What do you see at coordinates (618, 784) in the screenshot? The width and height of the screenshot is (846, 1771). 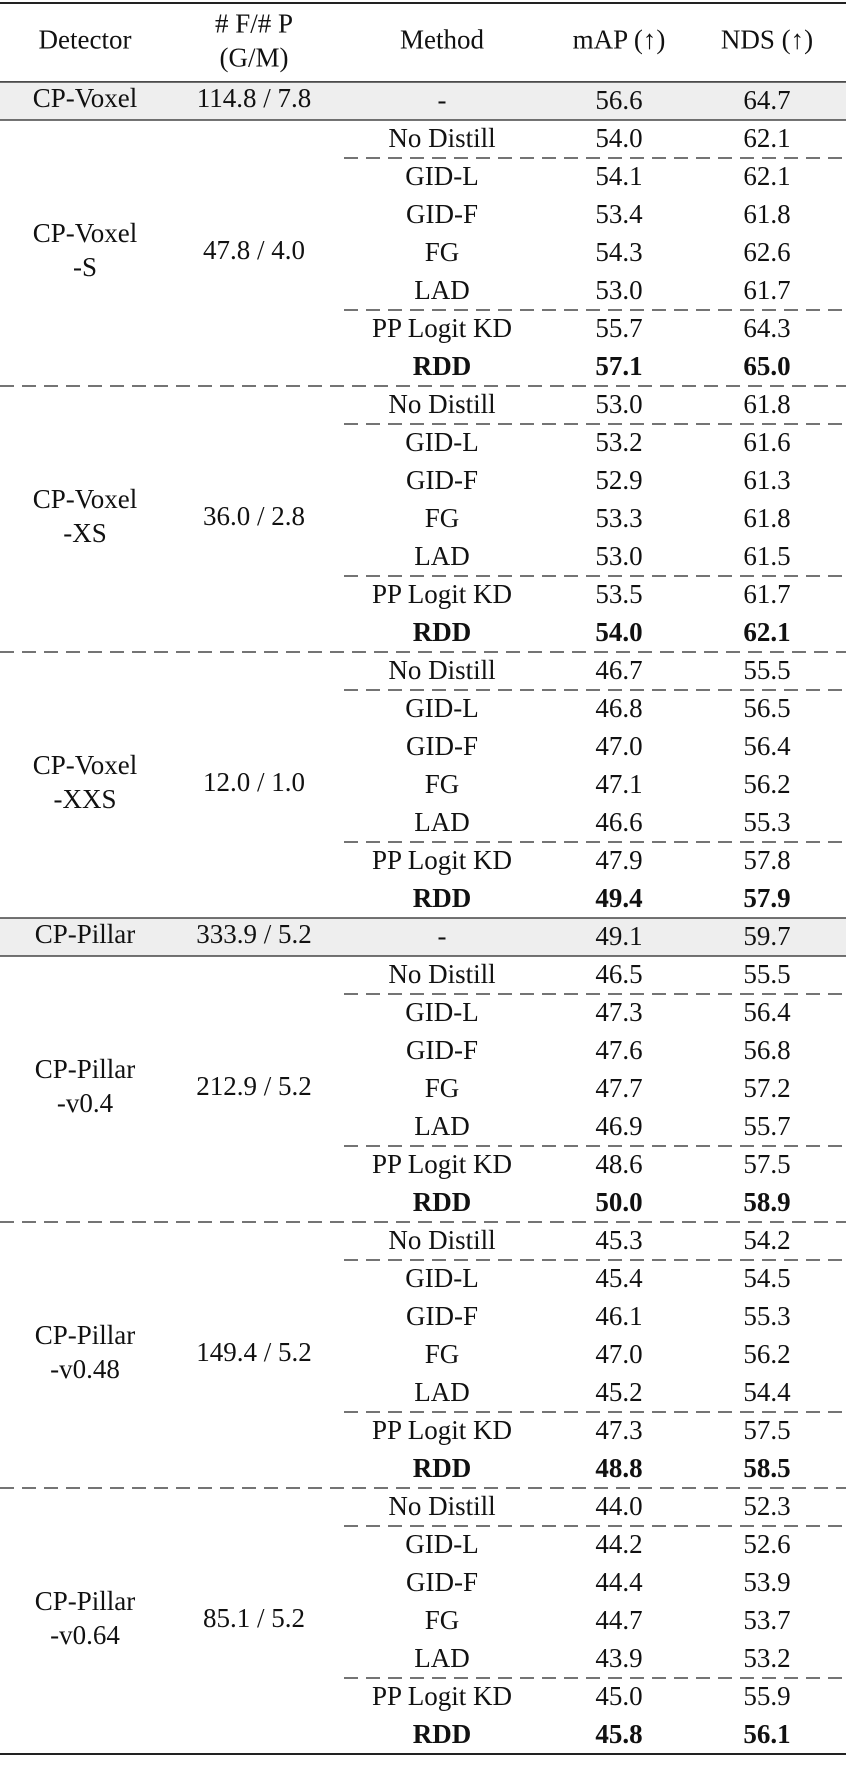 I see `map-value: 47.1` at bounding box center [618, 784].